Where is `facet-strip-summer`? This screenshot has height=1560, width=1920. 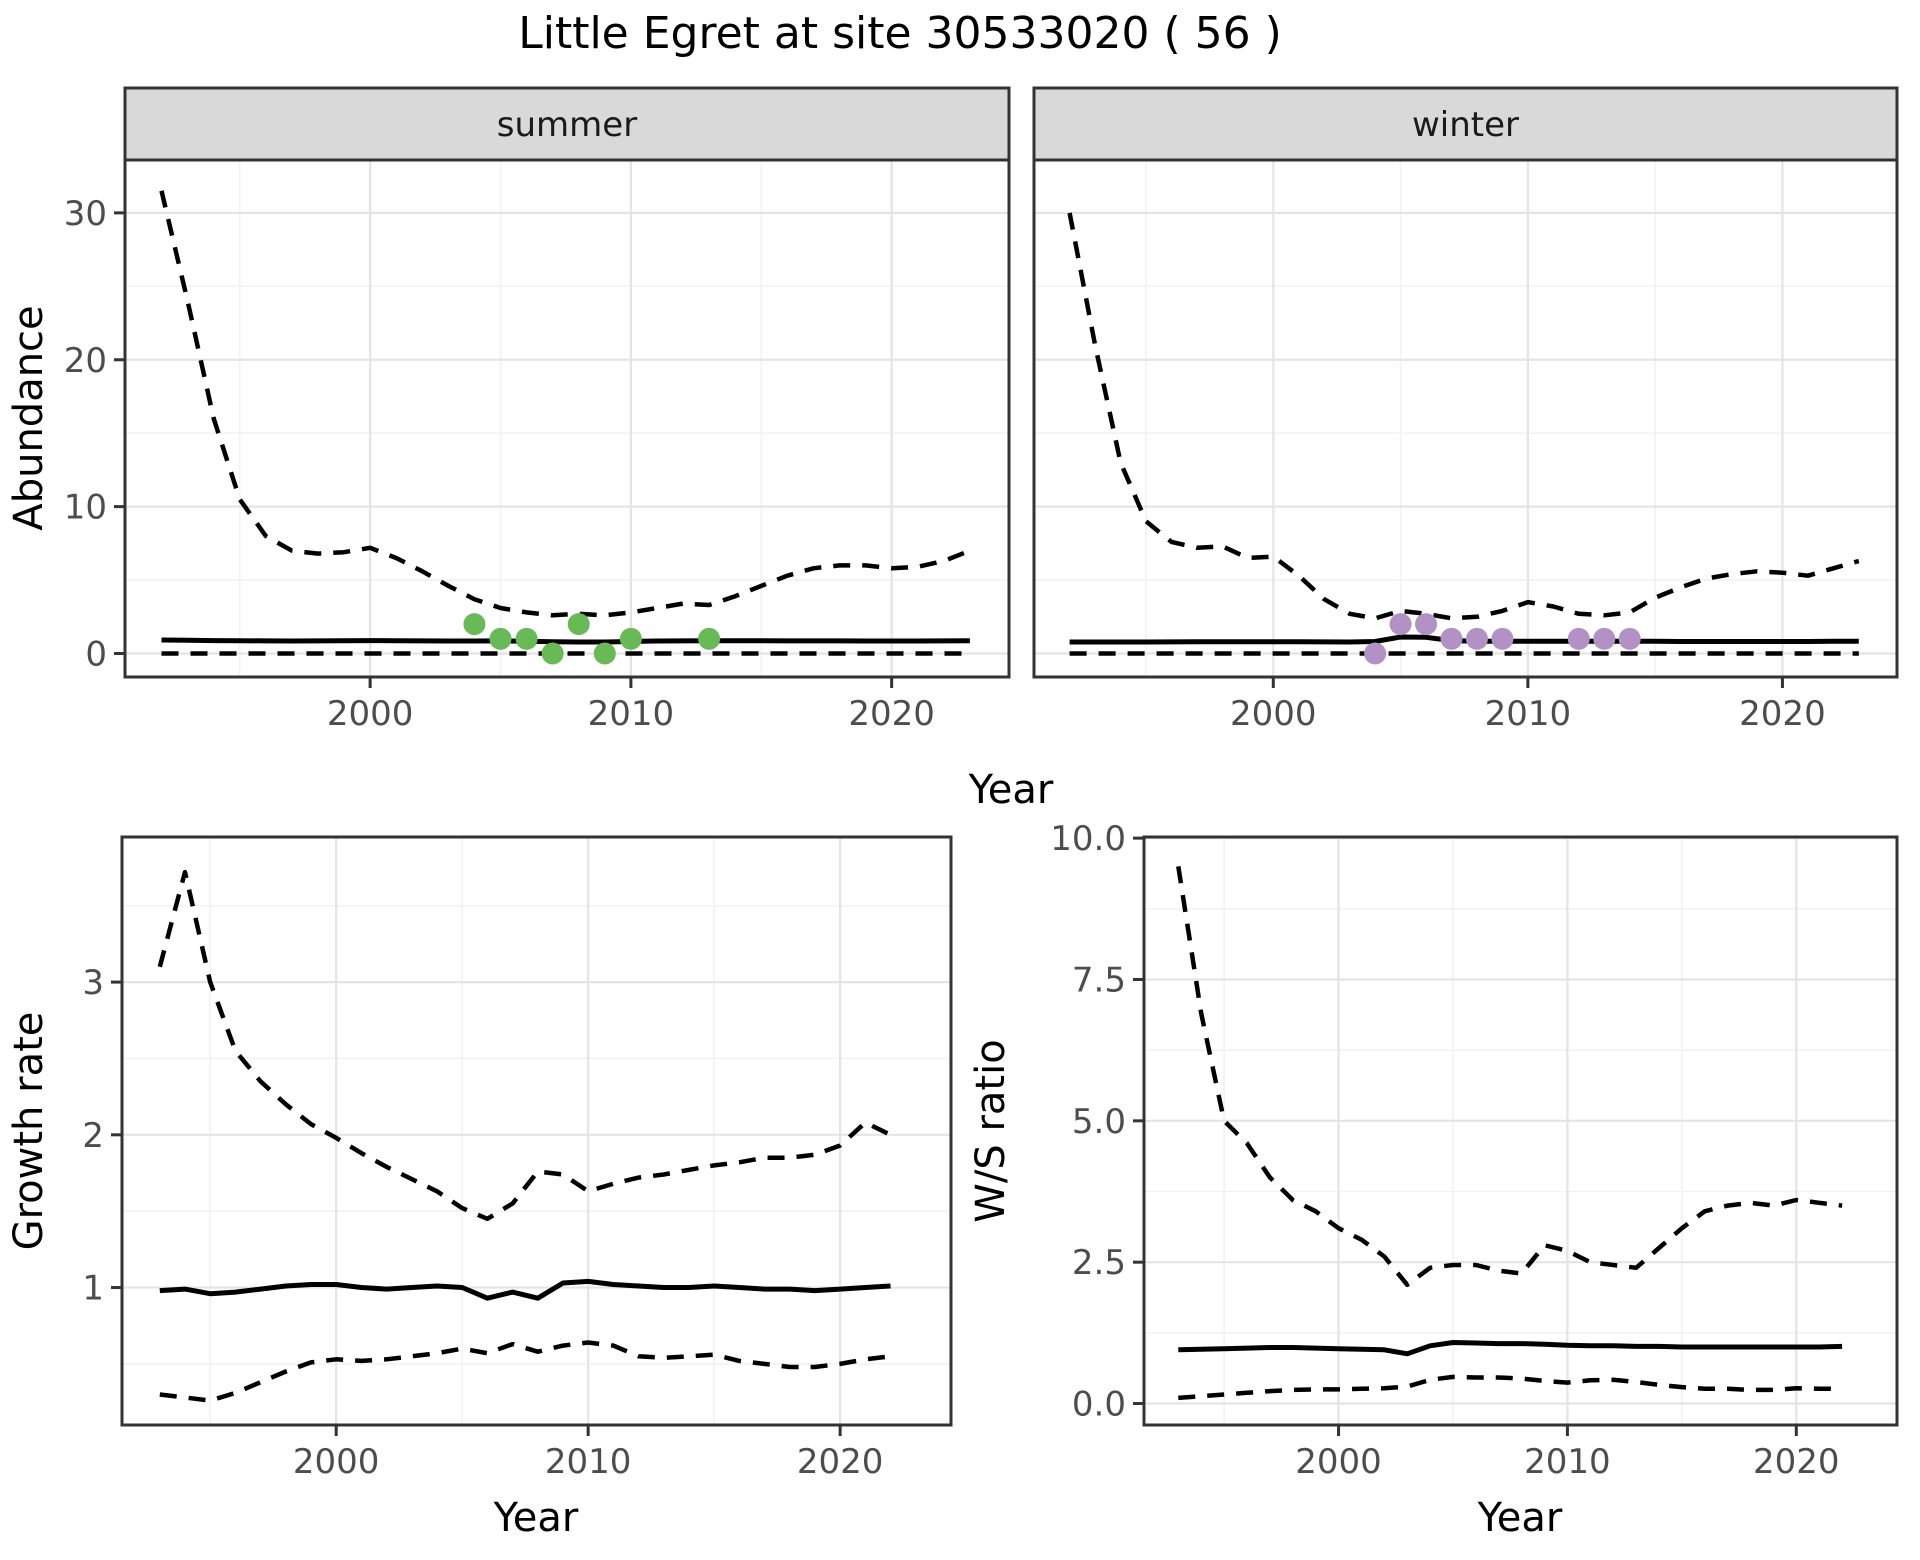
facet-strip-summer is located at coordinates (567, 124).